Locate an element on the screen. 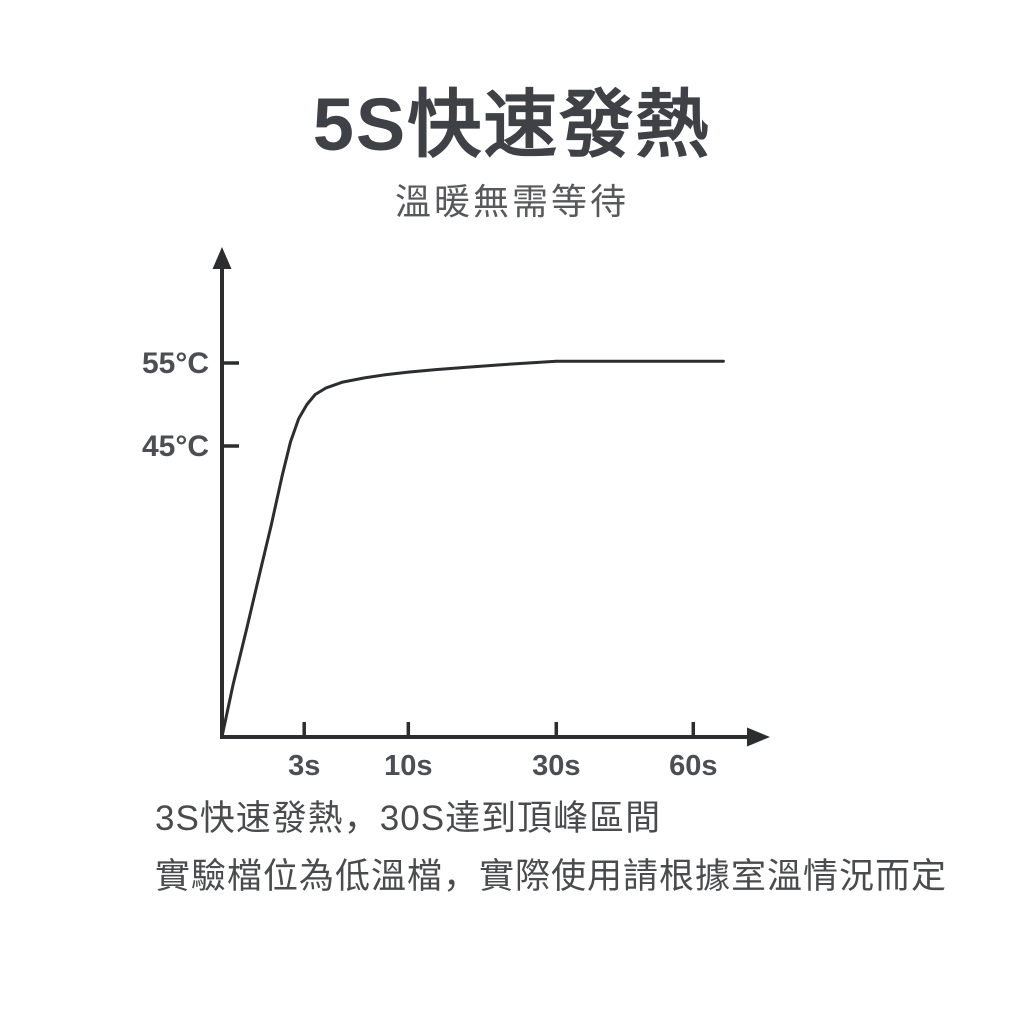  footnote-line-2: 實驗檔位為低溫檔，實際使用請根據室溫情況而定 is located at coordinates (551, 876).